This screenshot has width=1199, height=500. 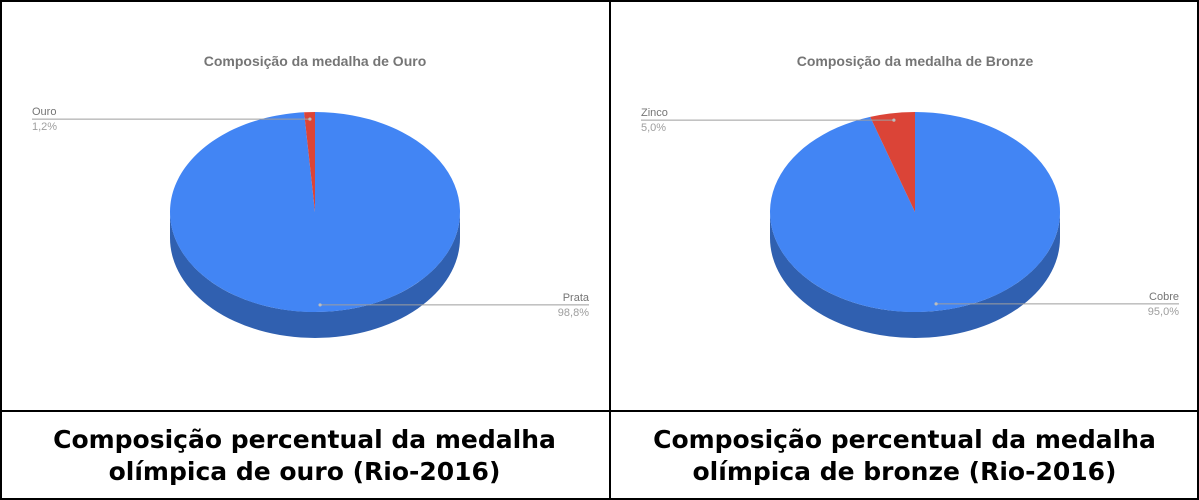 I want to click on slice-value: 98,8%, so click(x=573, y=313).